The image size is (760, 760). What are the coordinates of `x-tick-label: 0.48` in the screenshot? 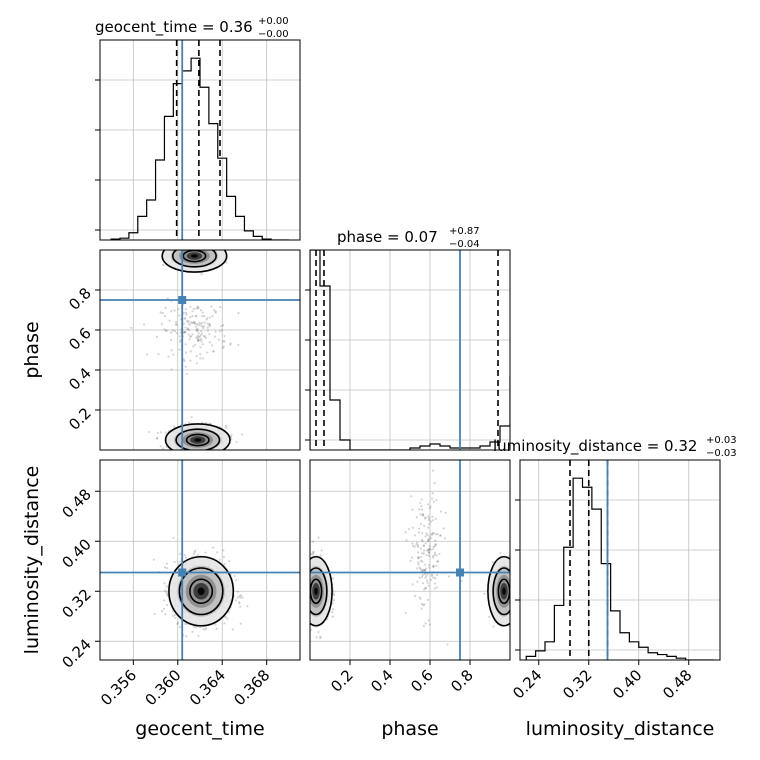 It's located at (677, 684).